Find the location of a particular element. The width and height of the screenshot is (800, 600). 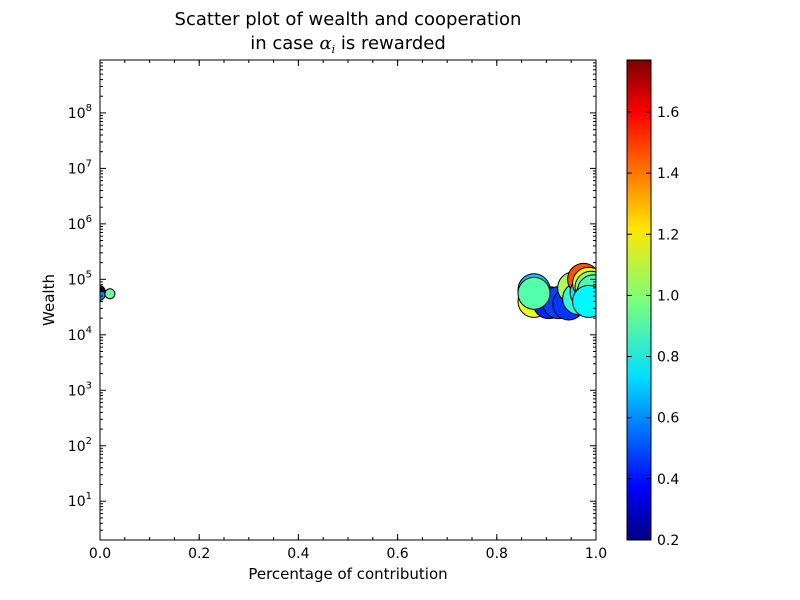

title-symbol-subscript: i is located at coordinates (334, 49).